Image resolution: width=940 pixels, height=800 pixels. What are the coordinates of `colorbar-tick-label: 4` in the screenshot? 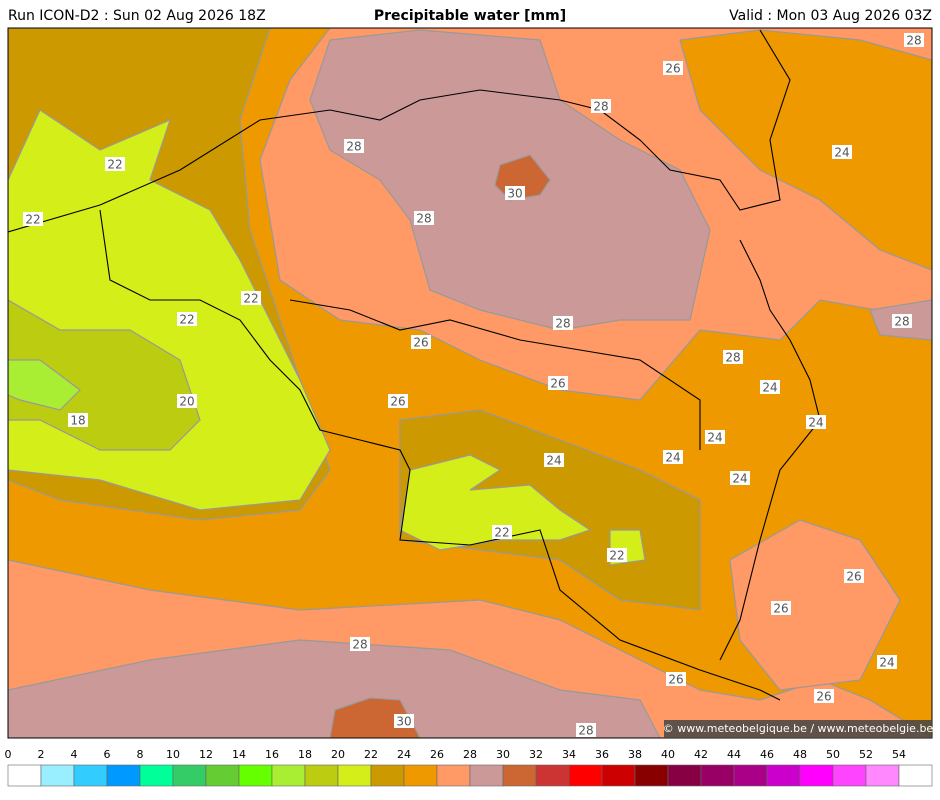 It's located at (74, 754).